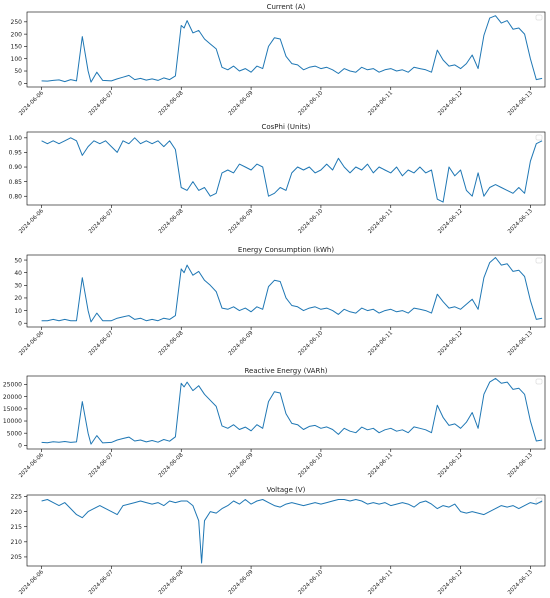  What do you see at coordinates (16, 167) in the screenshot?
I see `y-tick-label: 0.90` at bounding box center [16, 167].